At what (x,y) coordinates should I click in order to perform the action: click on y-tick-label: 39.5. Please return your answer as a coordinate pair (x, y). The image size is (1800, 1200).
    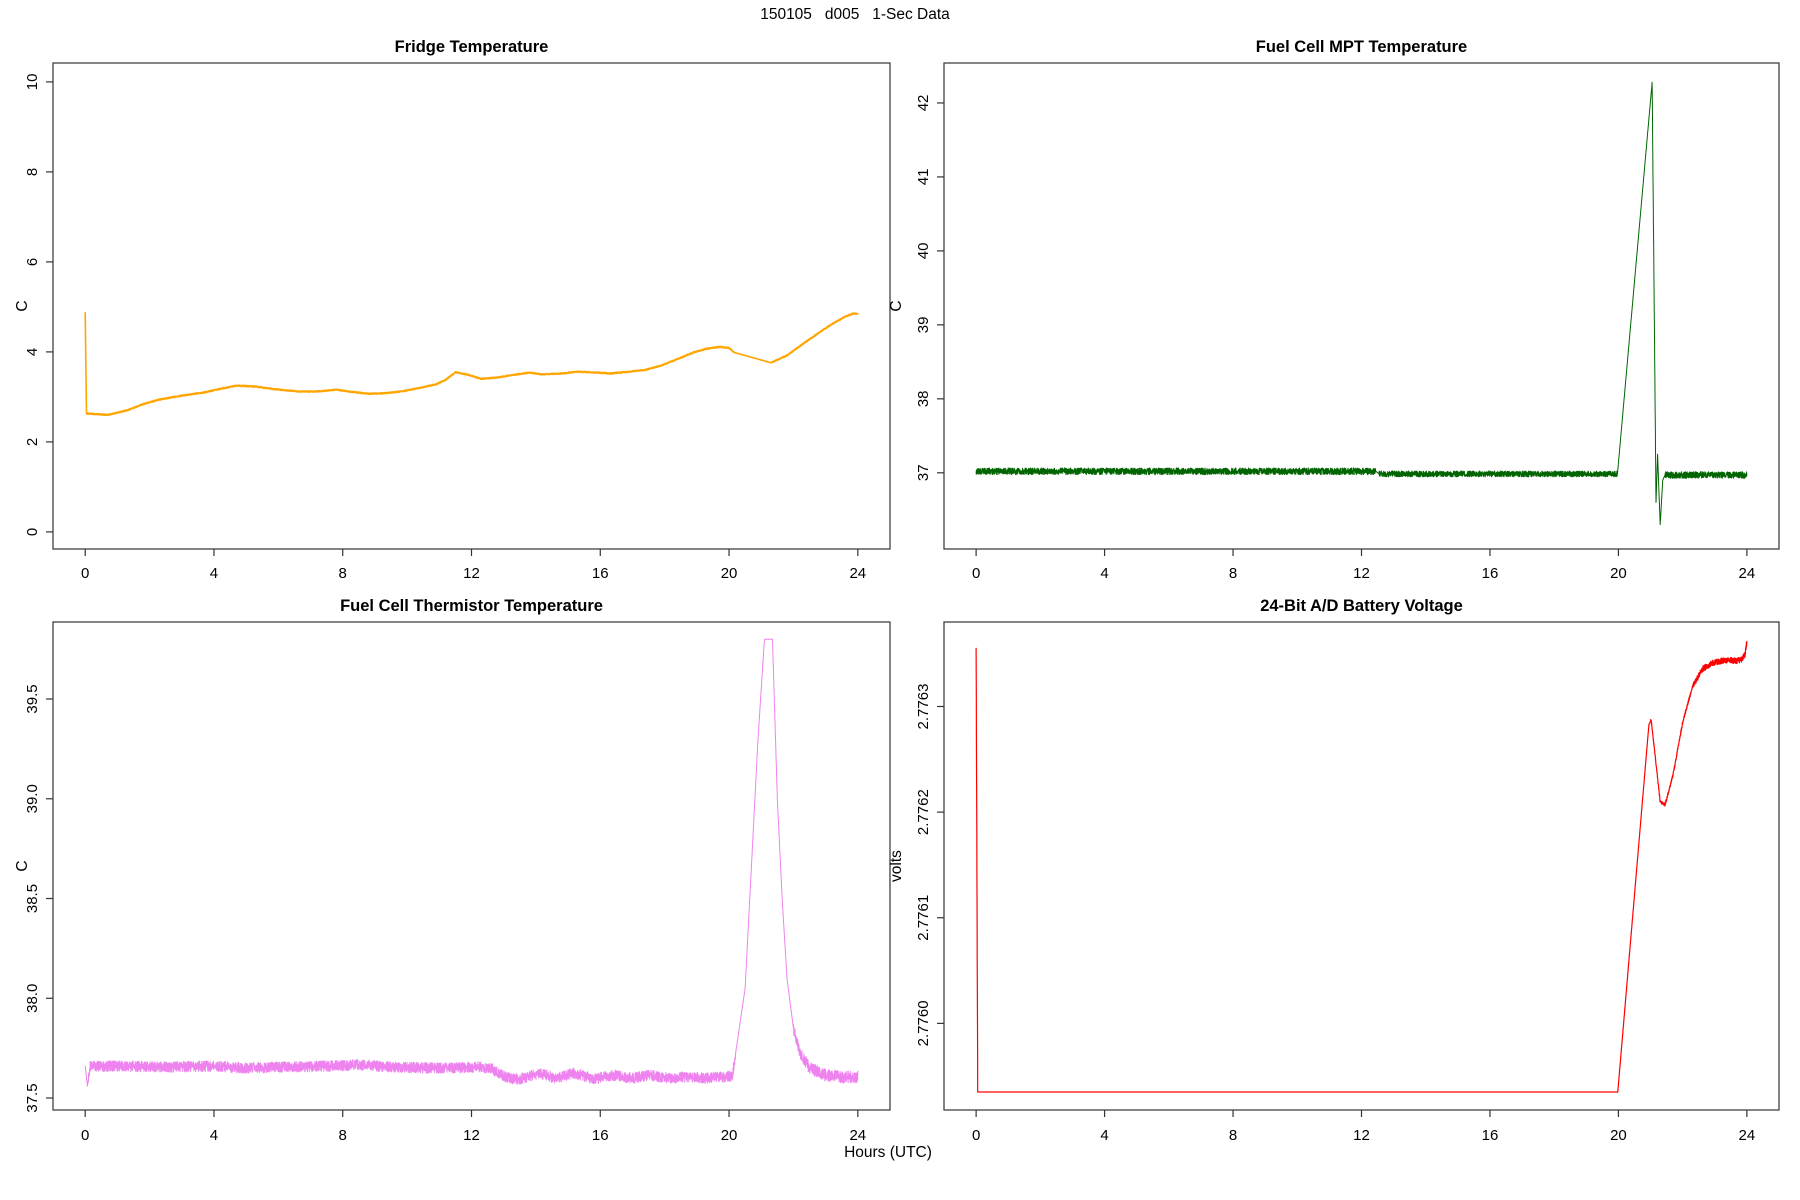
    Looking at the image, I should click on (32, 698).